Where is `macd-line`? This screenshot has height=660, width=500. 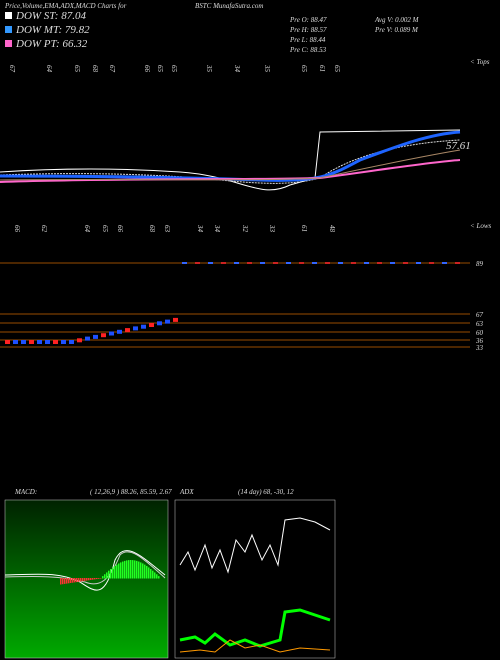
macd-line is located at coordinates (85, 570).